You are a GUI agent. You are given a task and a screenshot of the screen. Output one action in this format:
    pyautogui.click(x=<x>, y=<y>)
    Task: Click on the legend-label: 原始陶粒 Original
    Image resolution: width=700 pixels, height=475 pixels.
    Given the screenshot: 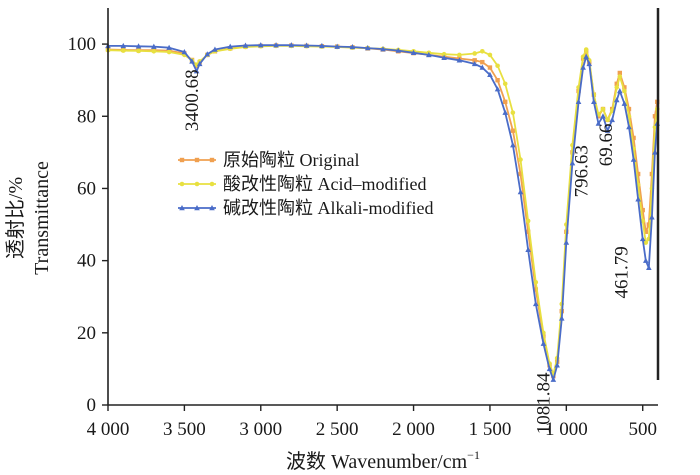 What is the action you would take?
    pyautogui.click(x=291, y=160)
    